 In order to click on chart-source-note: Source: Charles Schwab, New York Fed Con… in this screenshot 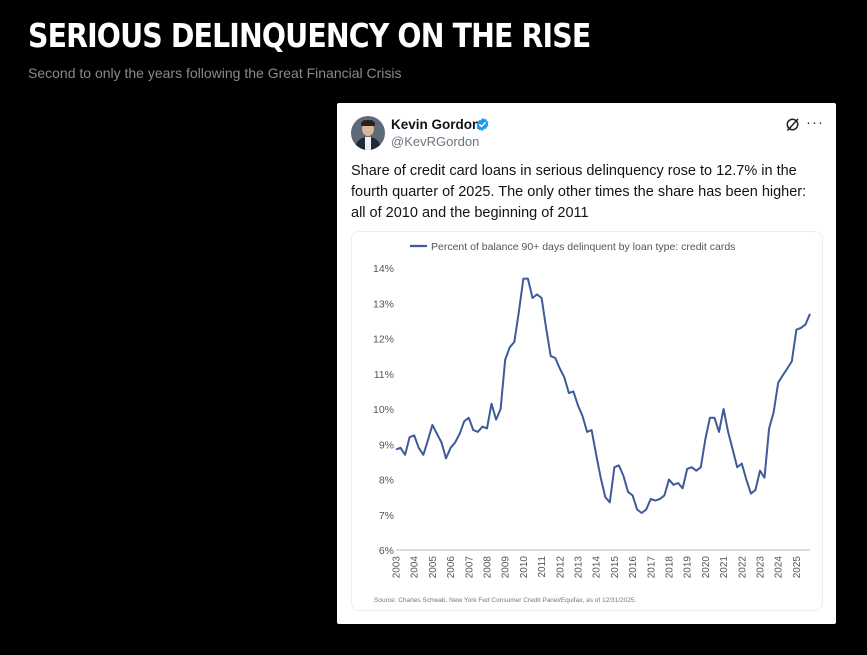, I will do `click(505, 600)`.